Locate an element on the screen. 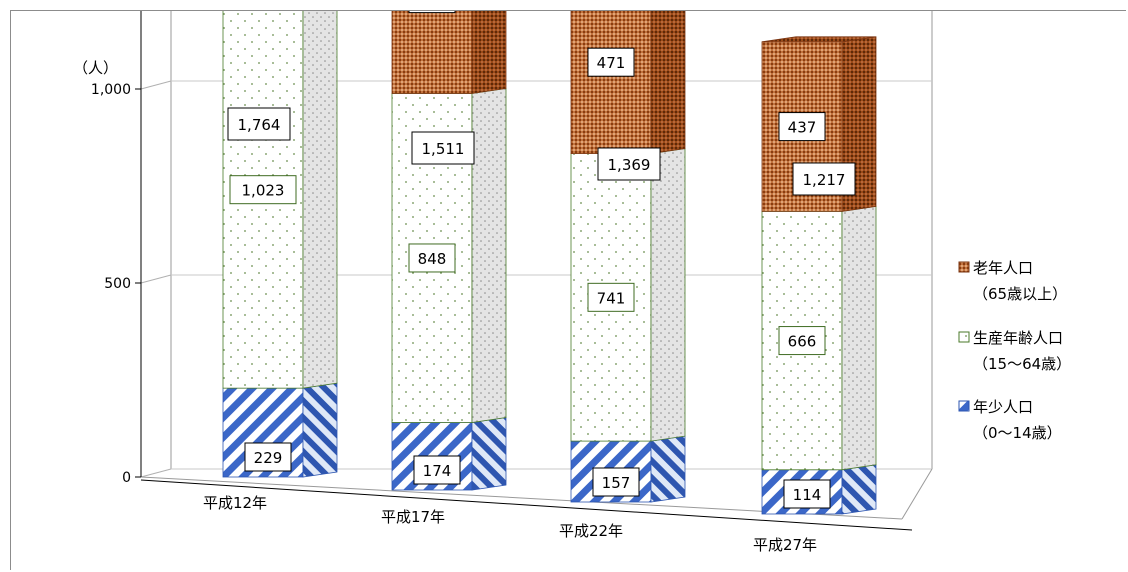 The height and width of the screenshot is (572, 1128). data-label: 437 is located at coordinates (802, 128).